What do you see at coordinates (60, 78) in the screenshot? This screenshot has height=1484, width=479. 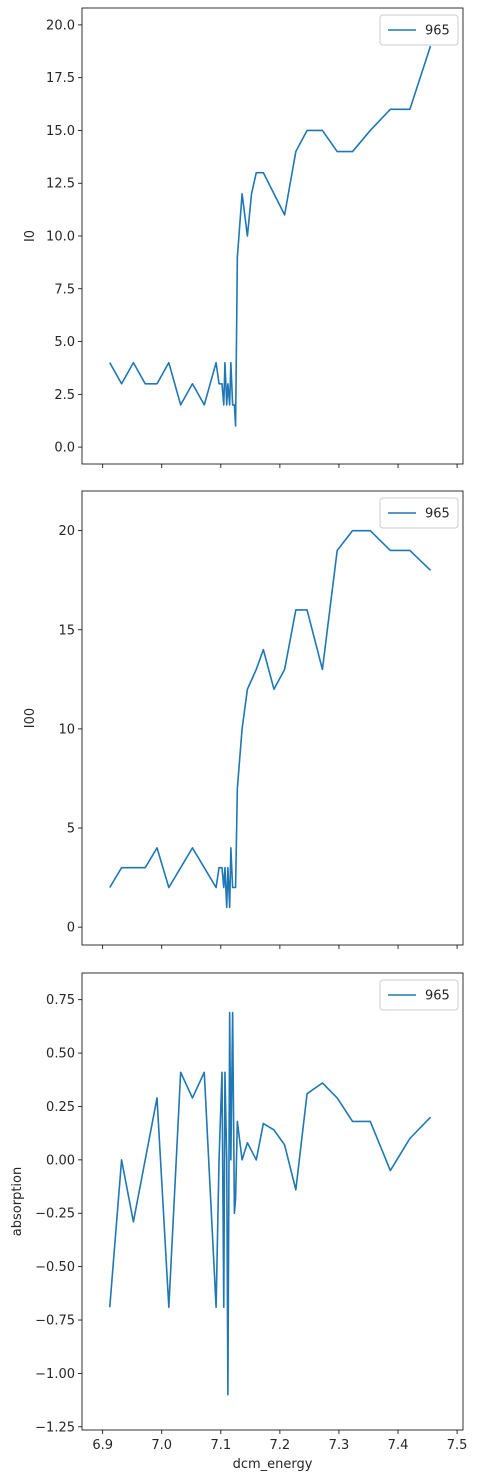 I see `y-tick-label: 17.5` at bounding box center [60, 78].